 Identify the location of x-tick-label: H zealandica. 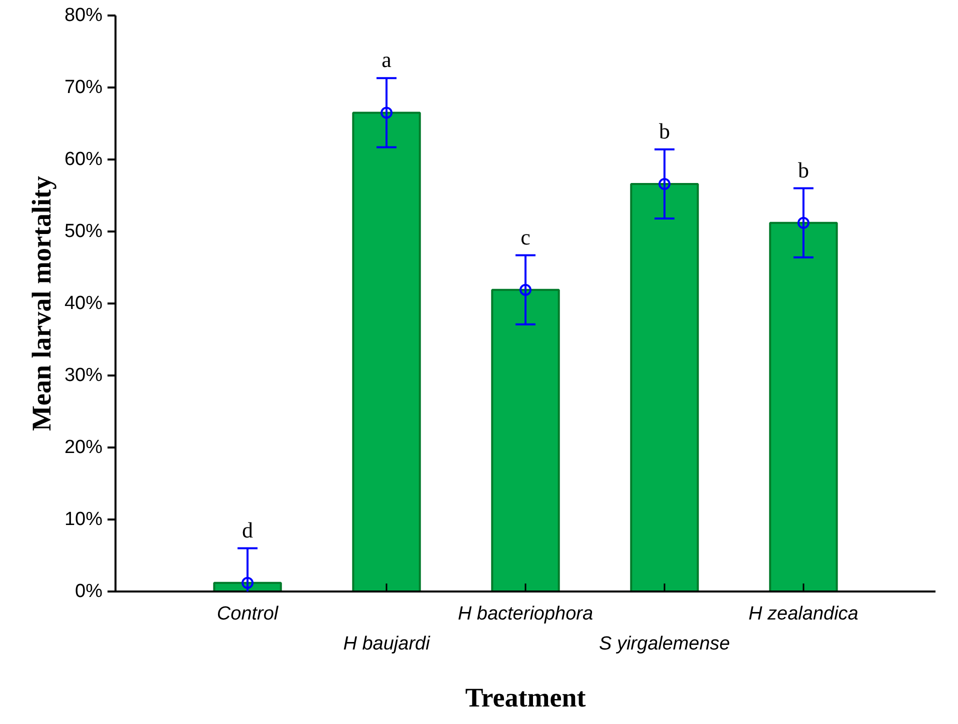
(803, 614).